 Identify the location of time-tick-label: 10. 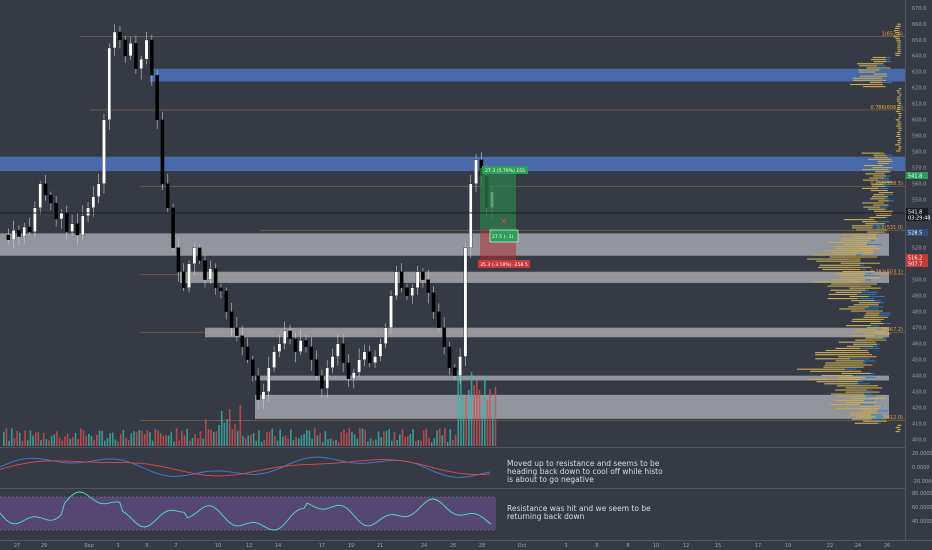
(218, 546).